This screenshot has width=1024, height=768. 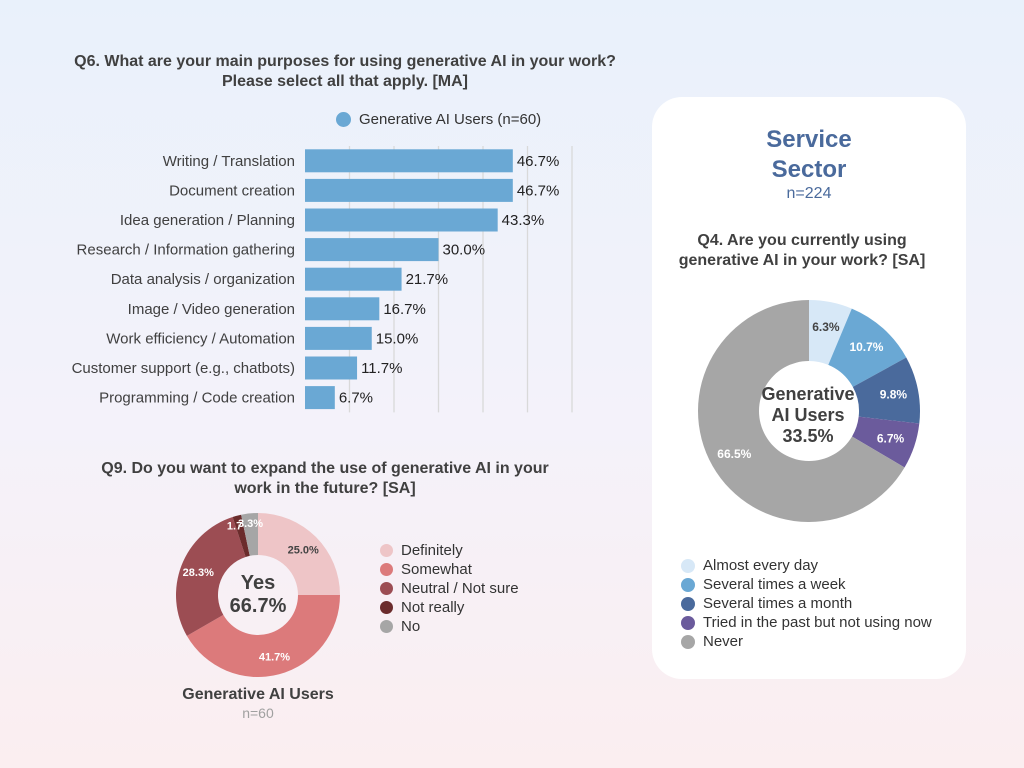 I want to click on q9-center-line1: Yes, so click(x=258, y=583).